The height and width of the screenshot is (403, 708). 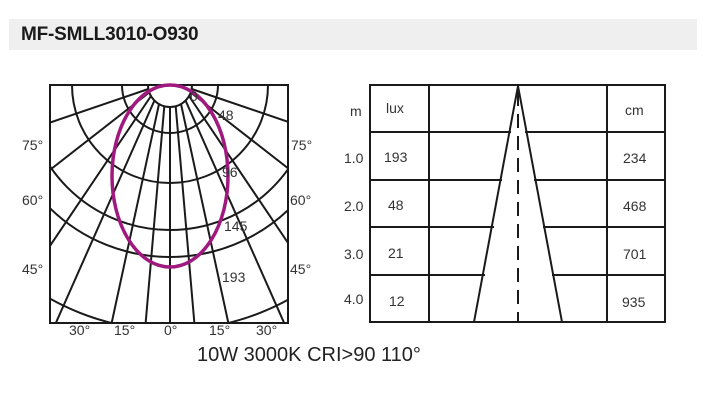 What do you see at coordinates (397, 301) in the screenshot?
I see `row-lux: 12` at bounding box center [397, 301].